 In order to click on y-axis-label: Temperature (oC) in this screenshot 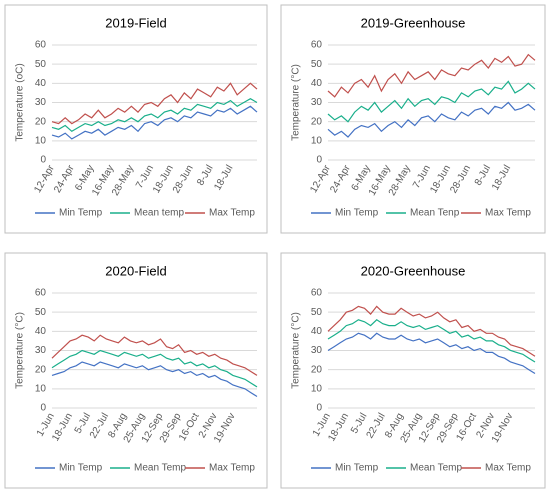, I will do `click(20, 102)`.